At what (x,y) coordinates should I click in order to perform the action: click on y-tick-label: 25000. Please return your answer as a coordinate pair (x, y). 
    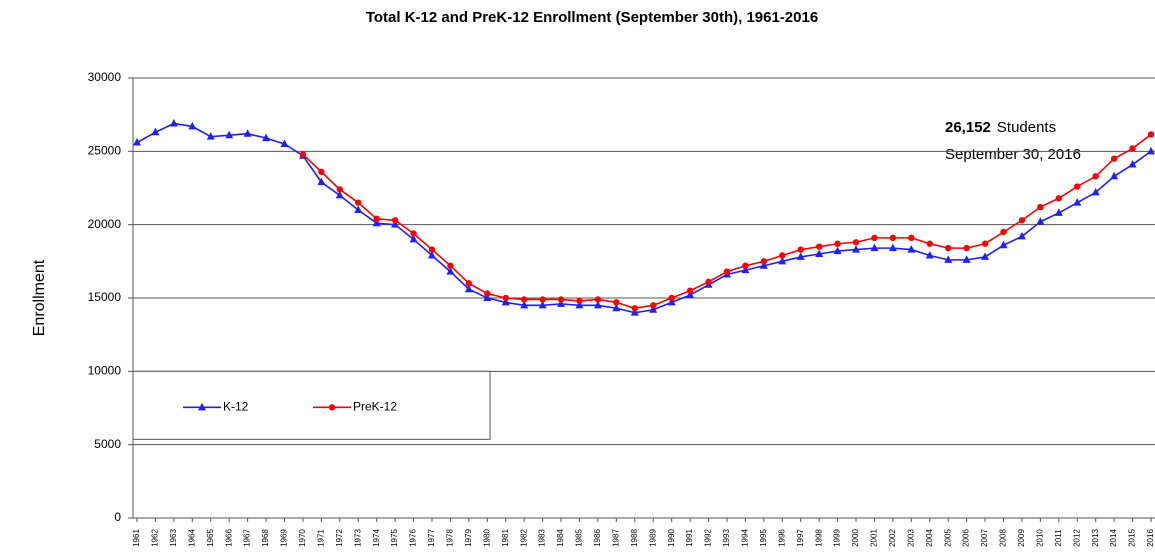
    Looking at the image, I should click on (105, 151).